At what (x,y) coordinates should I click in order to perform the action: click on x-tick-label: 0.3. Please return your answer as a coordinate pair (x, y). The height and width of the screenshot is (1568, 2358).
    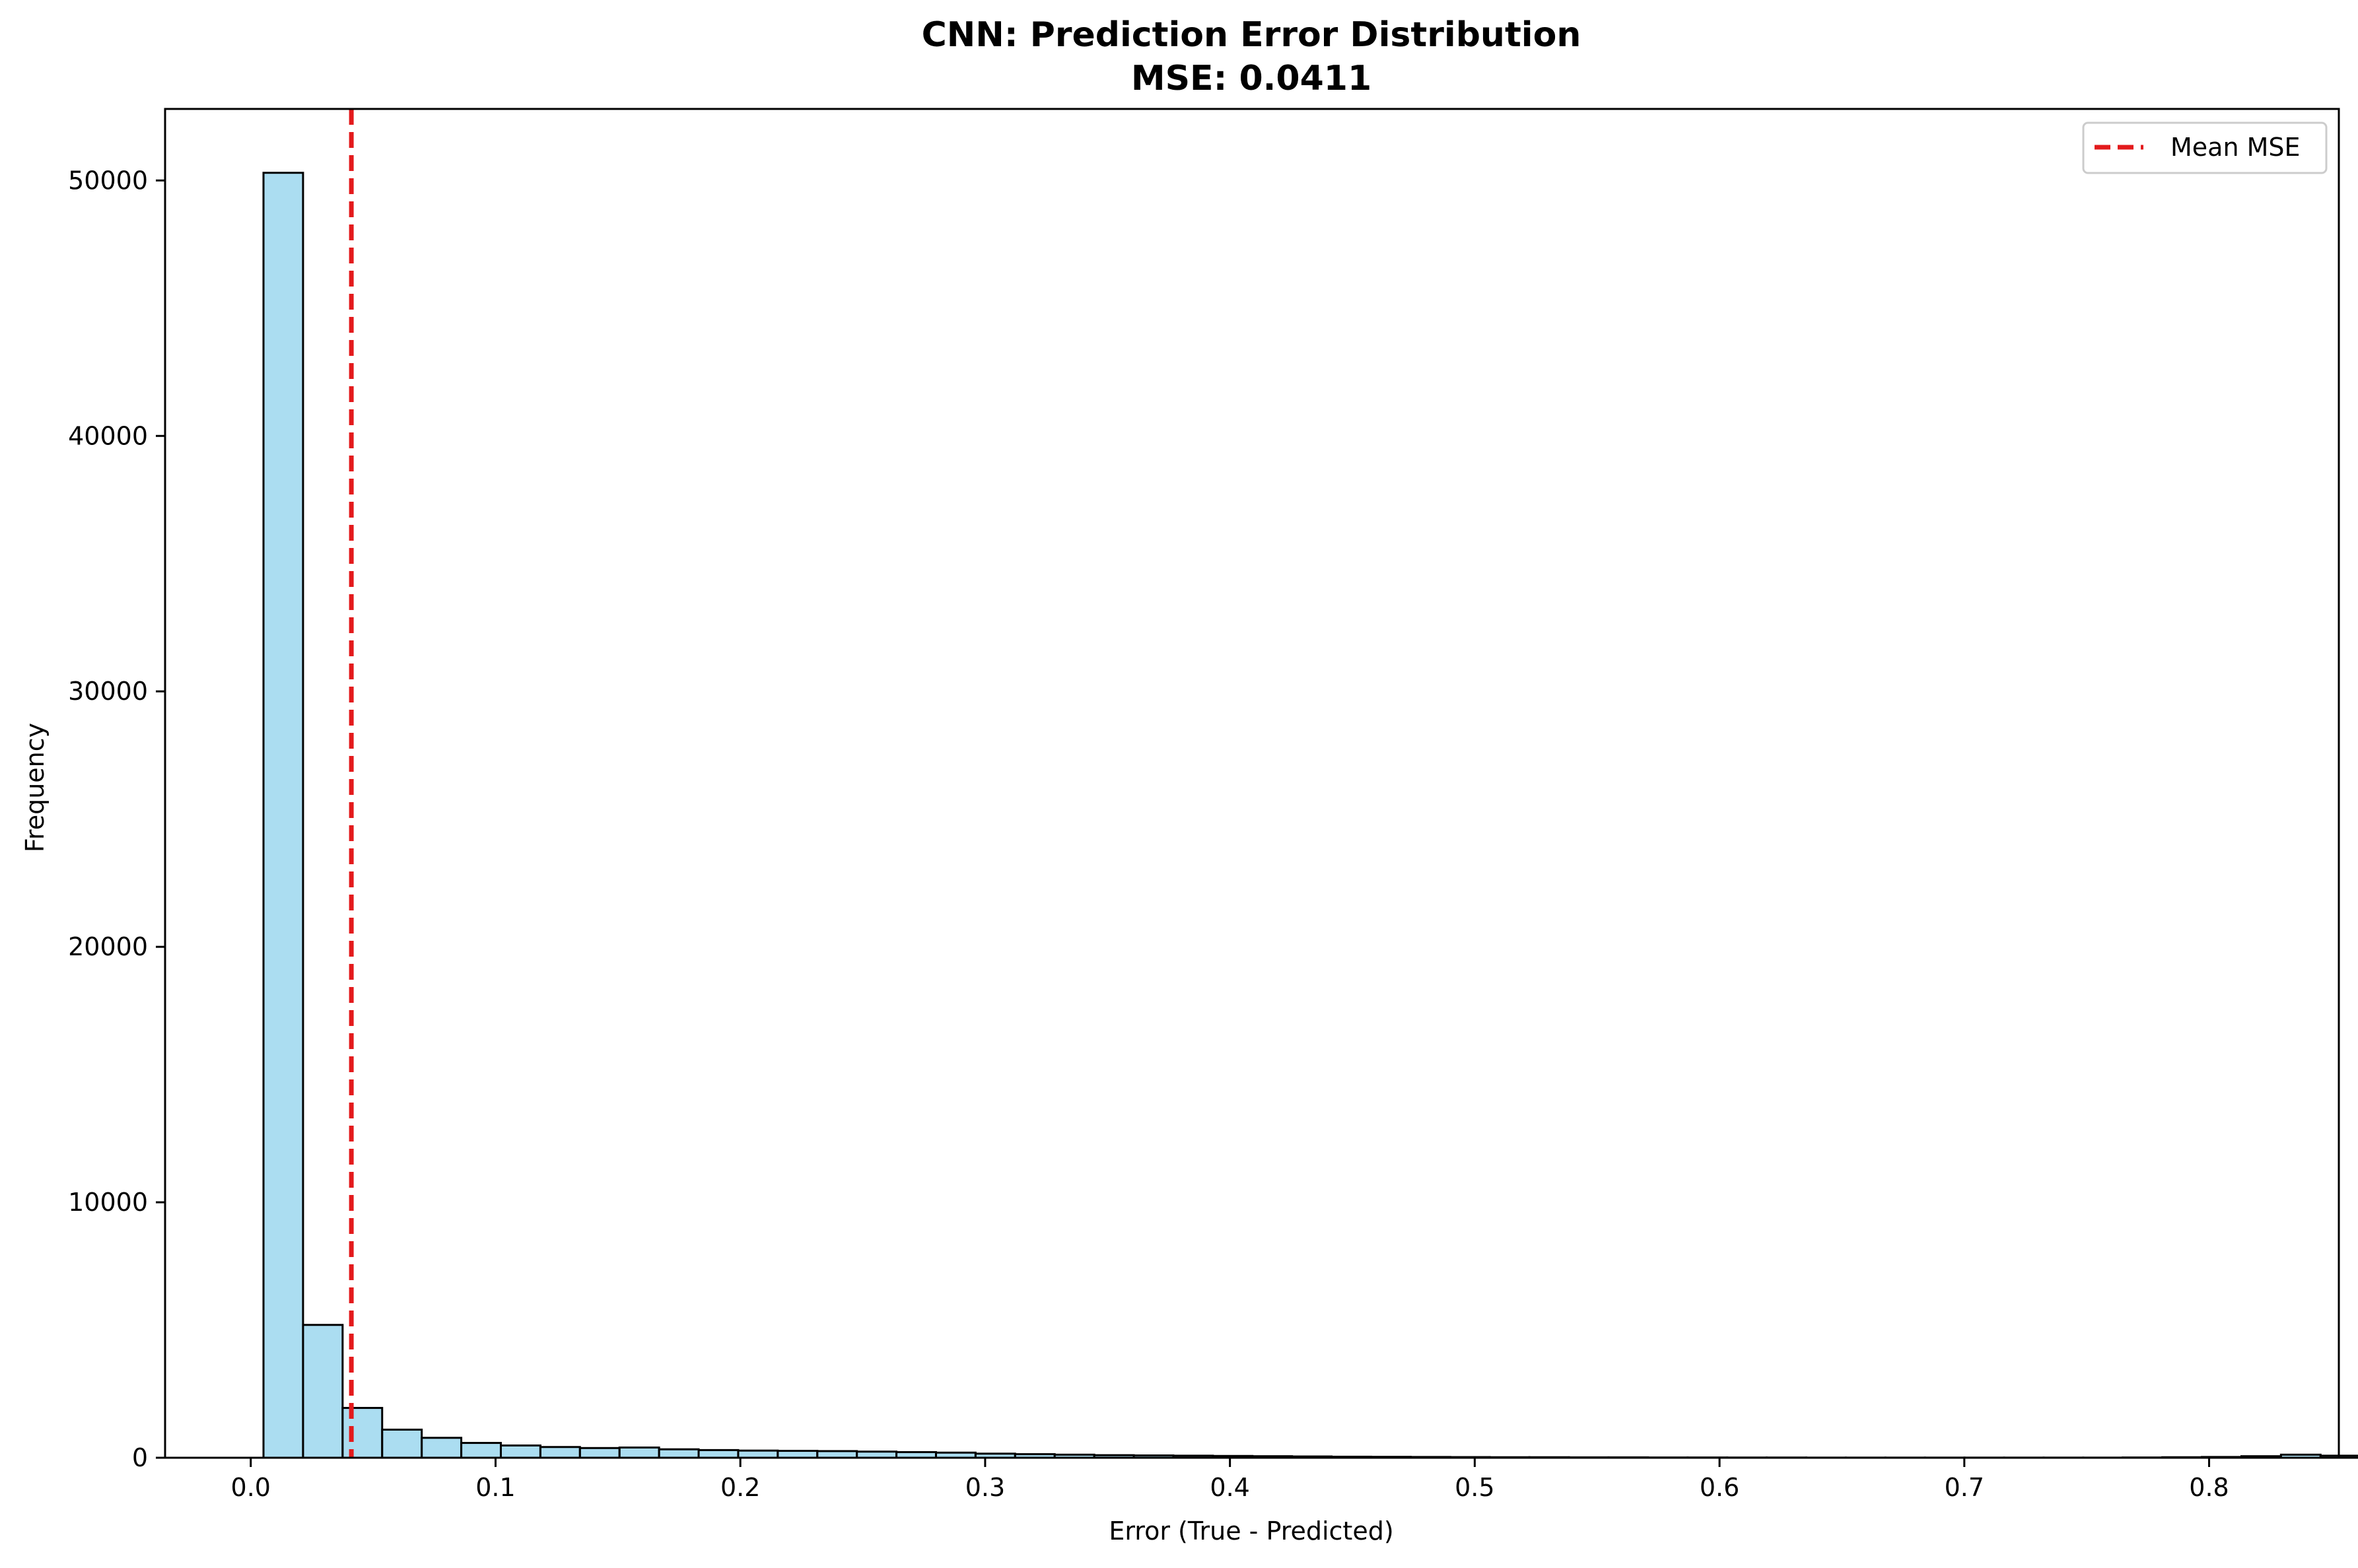
    Looking at the image, I should click on (985, 1487).